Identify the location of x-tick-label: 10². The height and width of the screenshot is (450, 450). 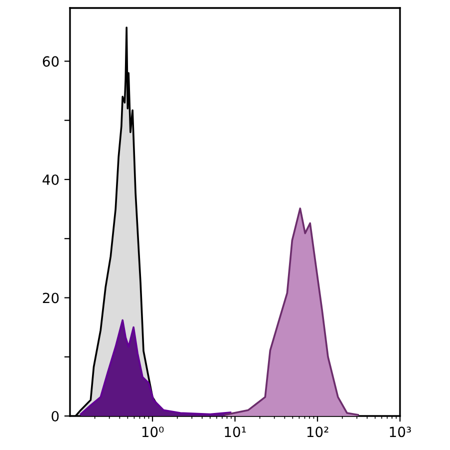
(317, 432).